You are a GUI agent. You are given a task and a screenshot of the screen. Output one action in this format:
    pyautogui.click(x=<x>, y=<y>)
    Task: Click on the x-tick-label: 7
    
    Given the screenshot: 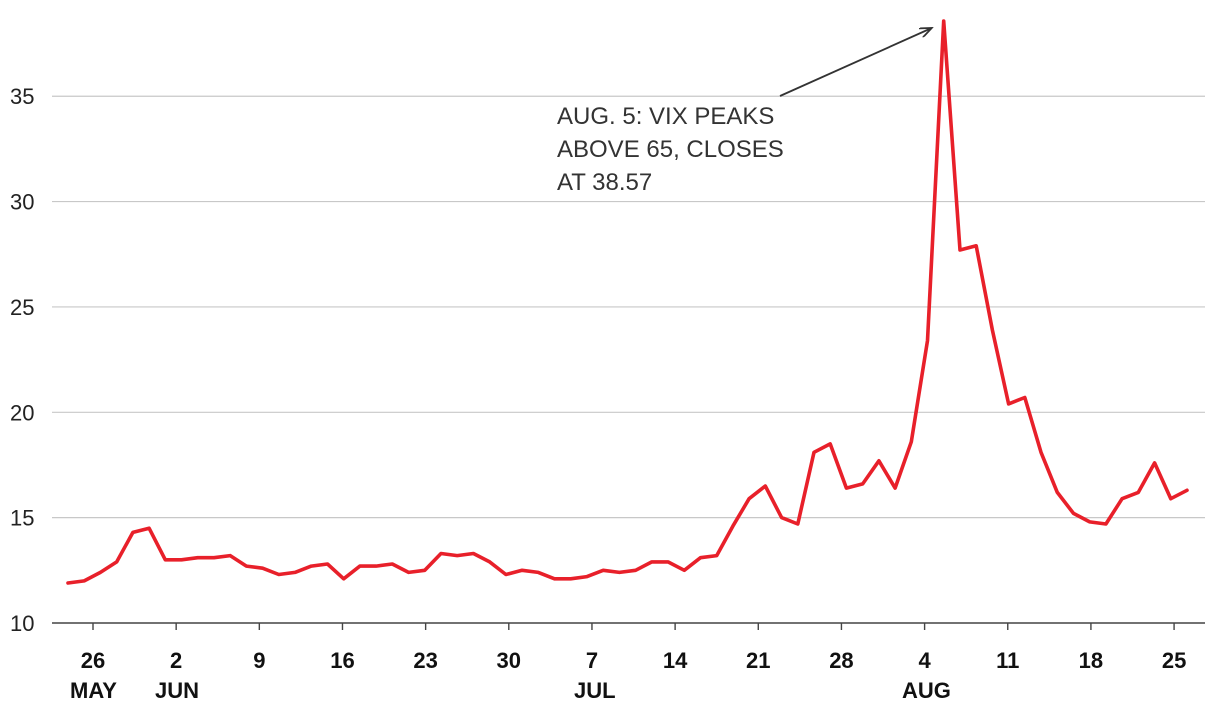 What is the action you would take?
    pyautogui.click(x=592, y=660)
    